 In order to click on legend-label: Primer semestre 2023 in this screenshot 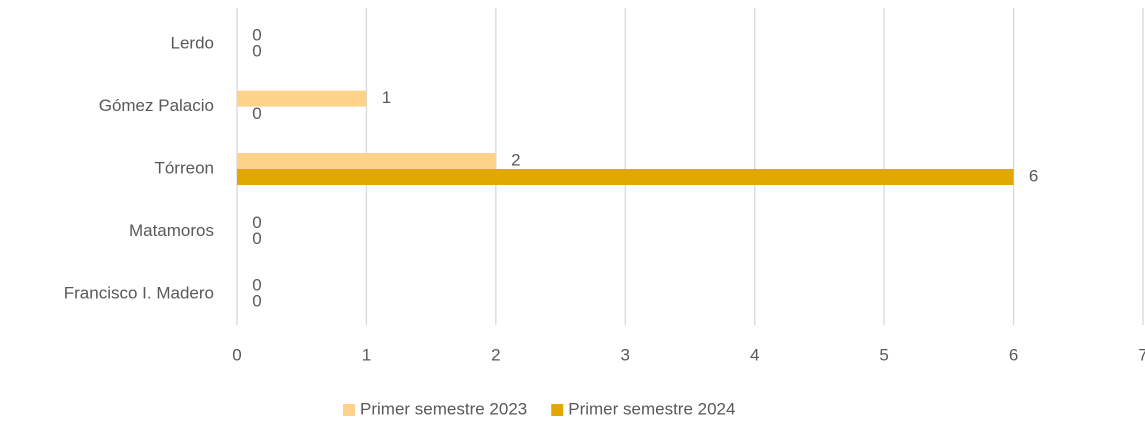, I will do `click(443, 408)`.